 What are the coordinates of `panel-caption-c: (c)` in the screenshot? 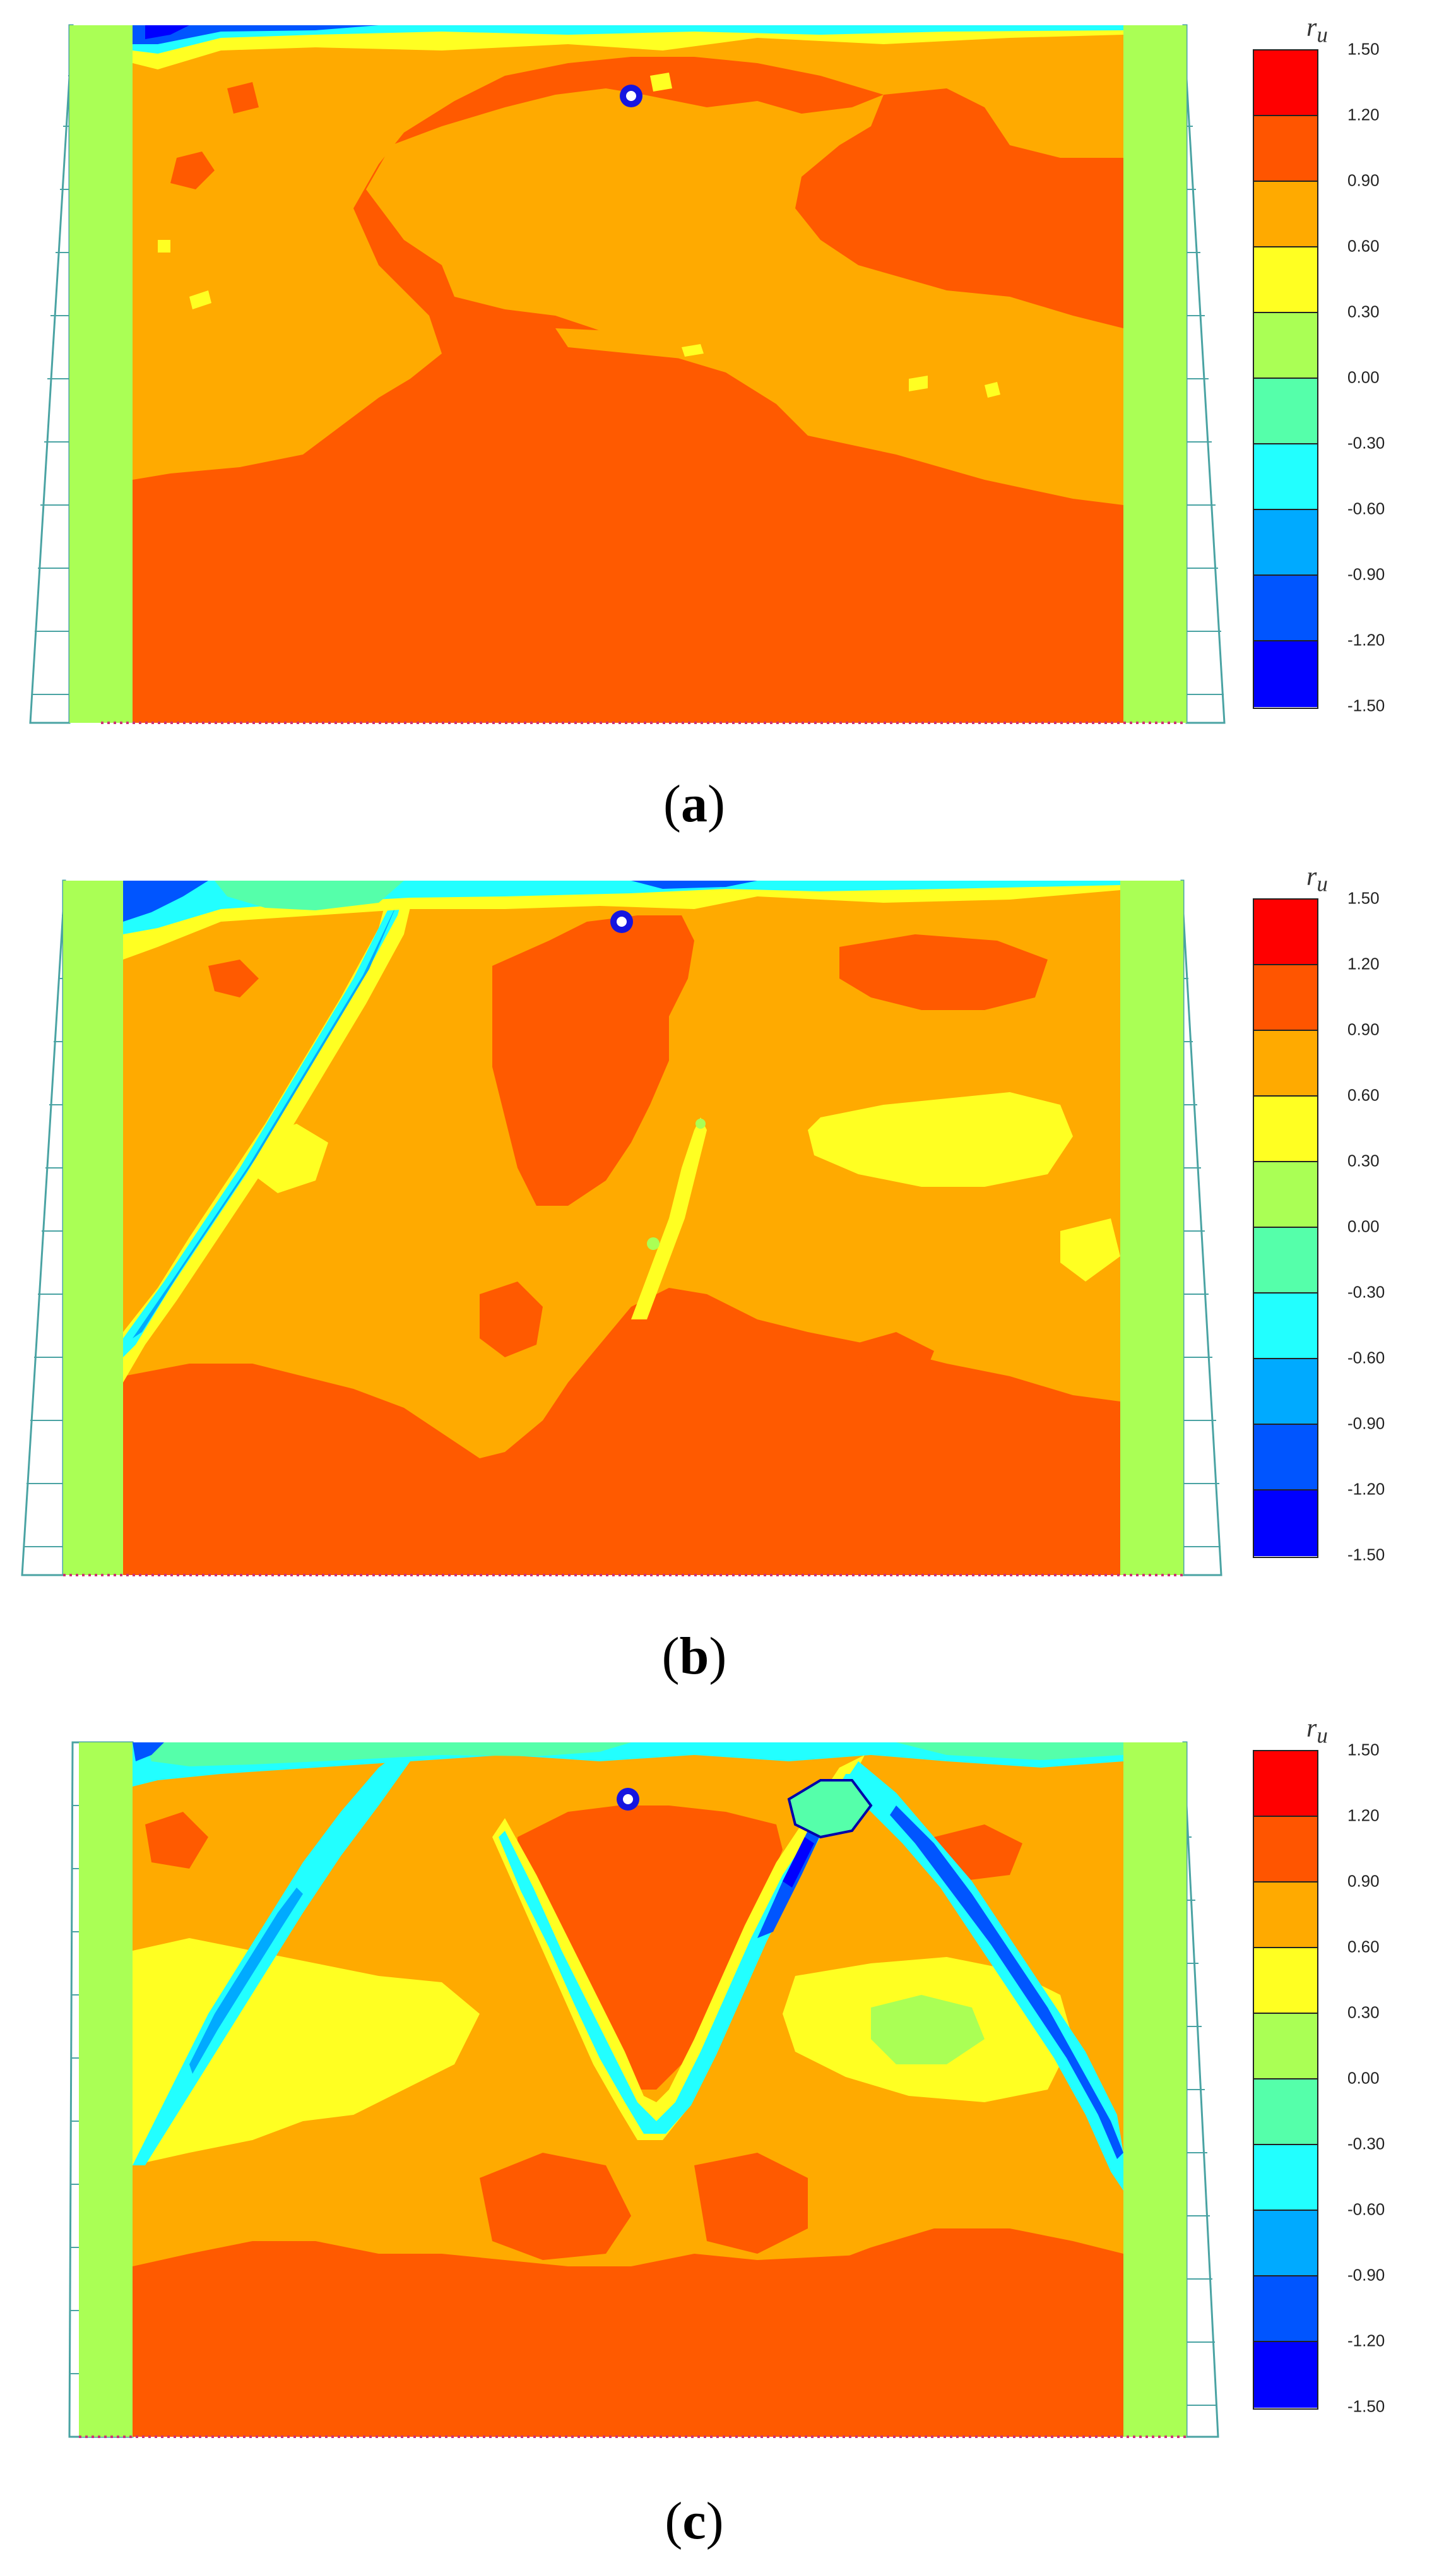 It's located at (694, 2521).